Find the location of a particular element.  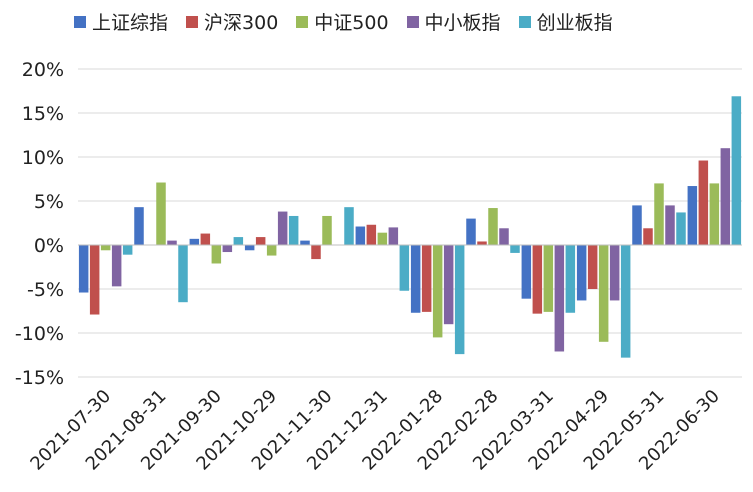

legend-item-csi300: 沪深300 is located at coordinates (232, 21).